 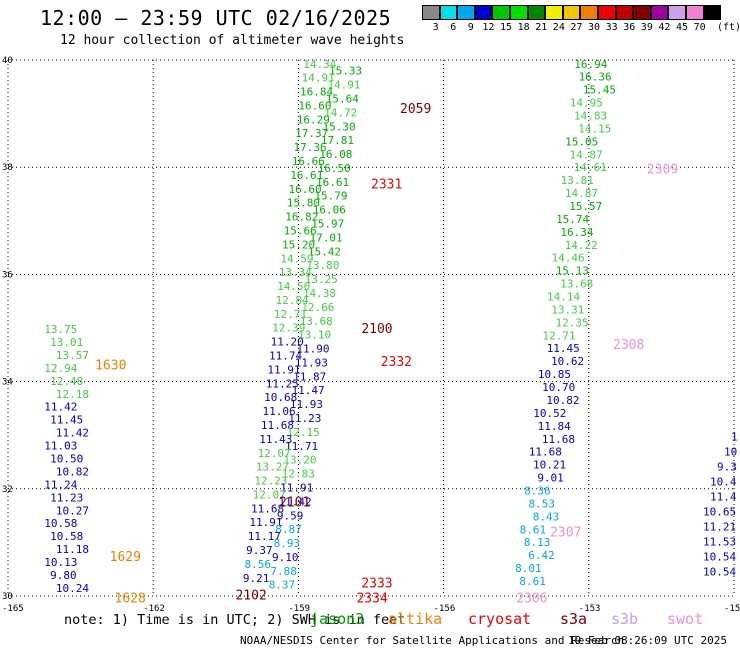 What do you see at coordinates (285, 356) in the screenshot?
I see `wave-height-label: 11.74` at bounding box center [285, 356].